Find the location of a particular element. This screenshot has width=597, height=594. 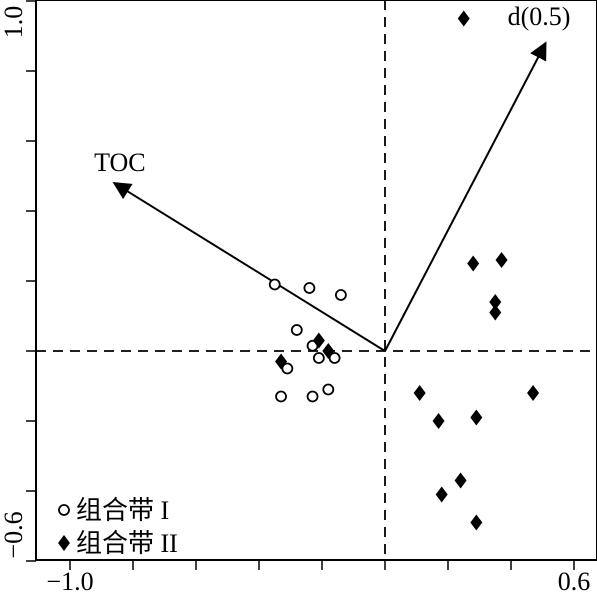

x-tick-label-max: 0.6 is located at coordinates (574, 580).